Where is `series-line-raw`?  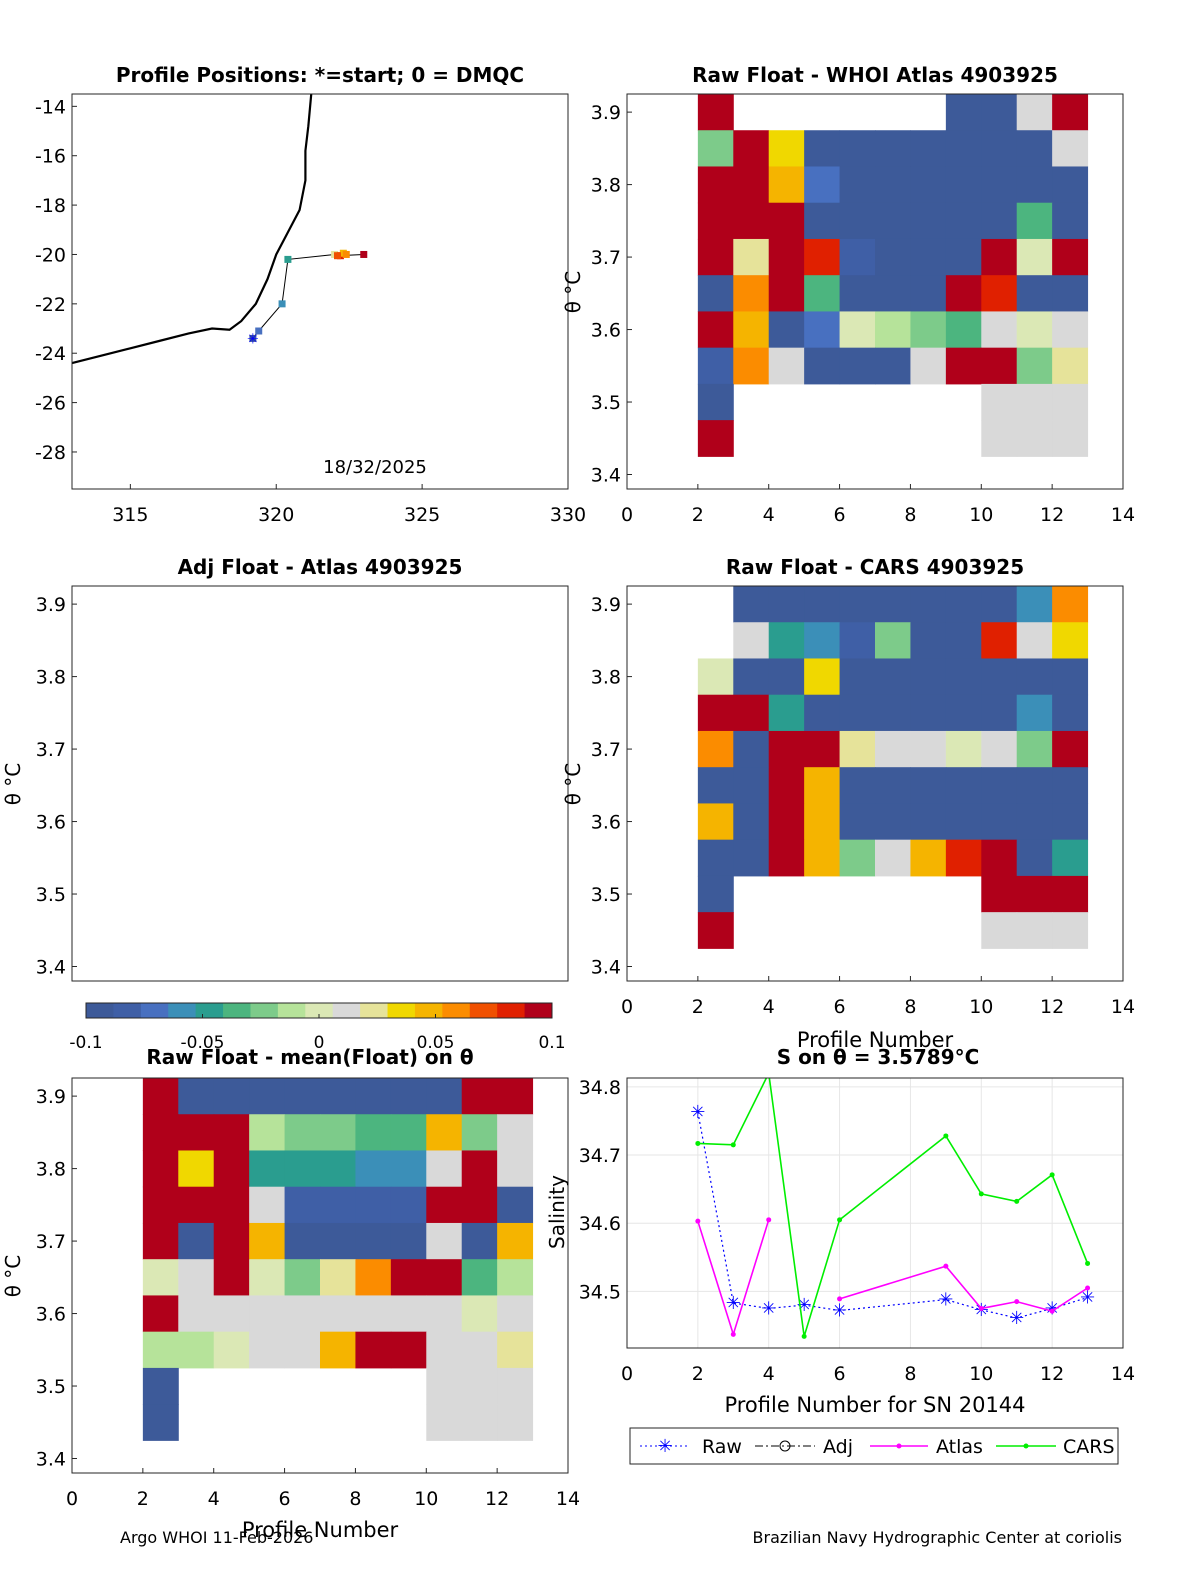
series-line-raw is located at coordinates (892, 1215).